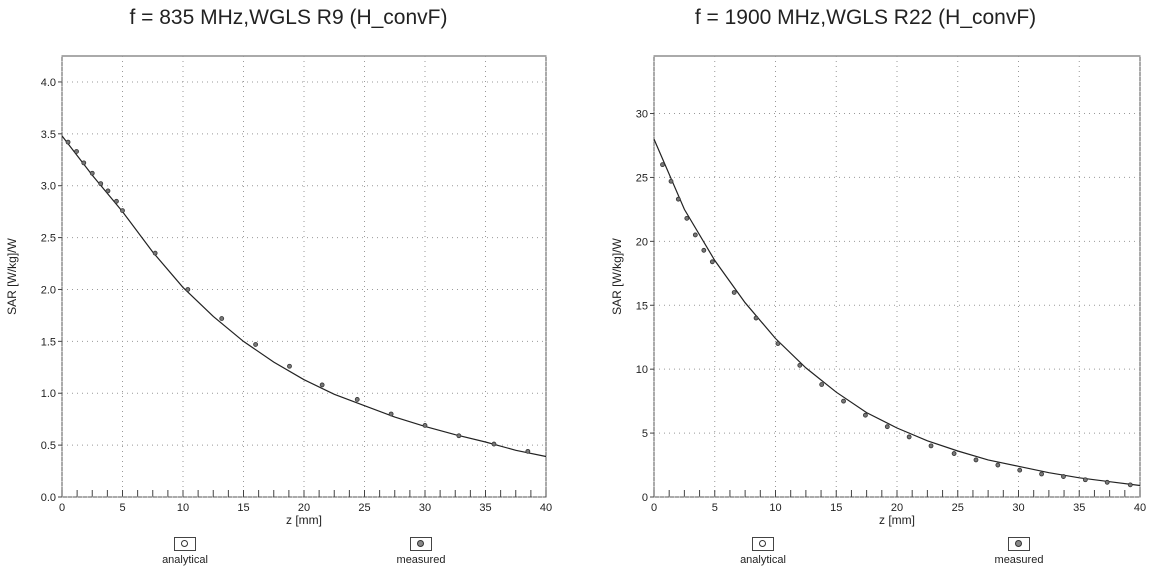  Describe the element at coordinates (642, 242) in the screenshot. I see `y-tick-label: 20` at that location.